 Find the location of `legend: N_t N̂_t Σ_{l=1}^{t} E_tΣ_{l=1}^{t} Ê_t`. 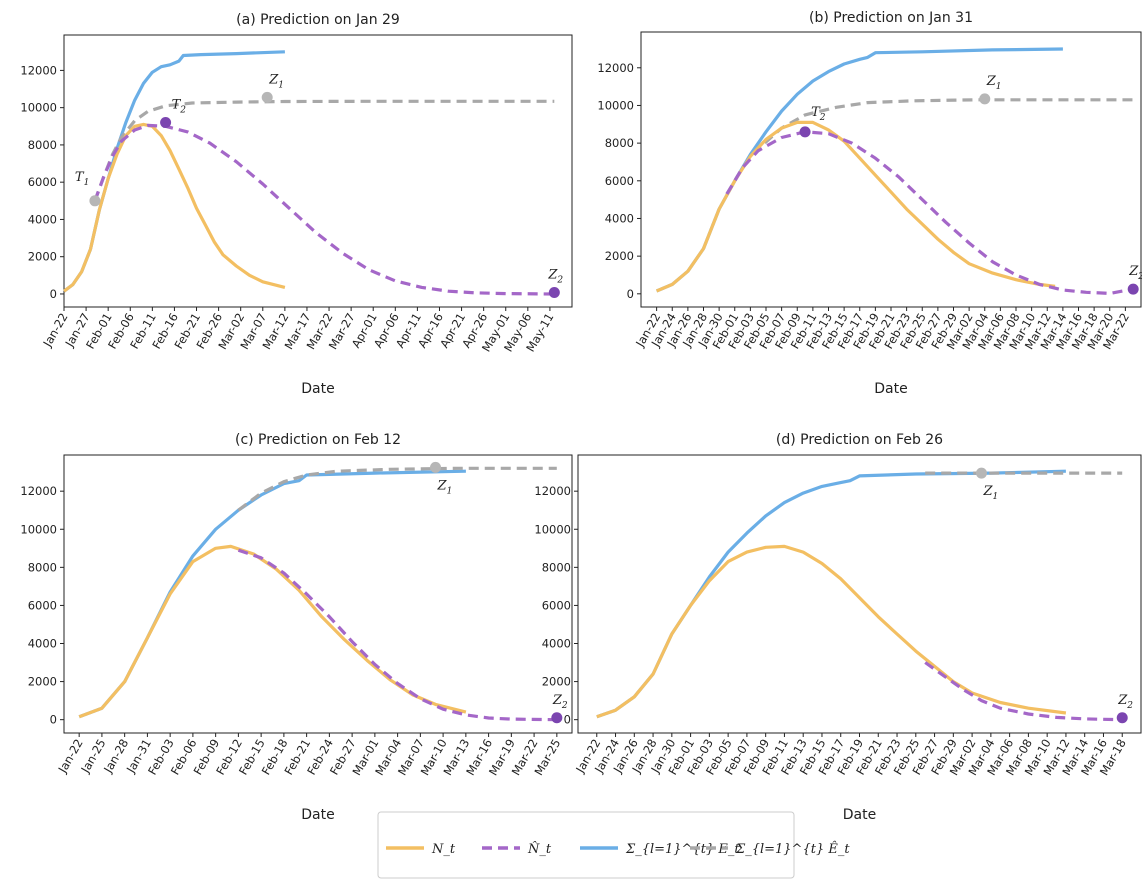

legend: N_t N̂_t Σ_{l=1}^{t} E_tΣ_{l=1}^{t} Ê_t is located at coordinates (613, 845).